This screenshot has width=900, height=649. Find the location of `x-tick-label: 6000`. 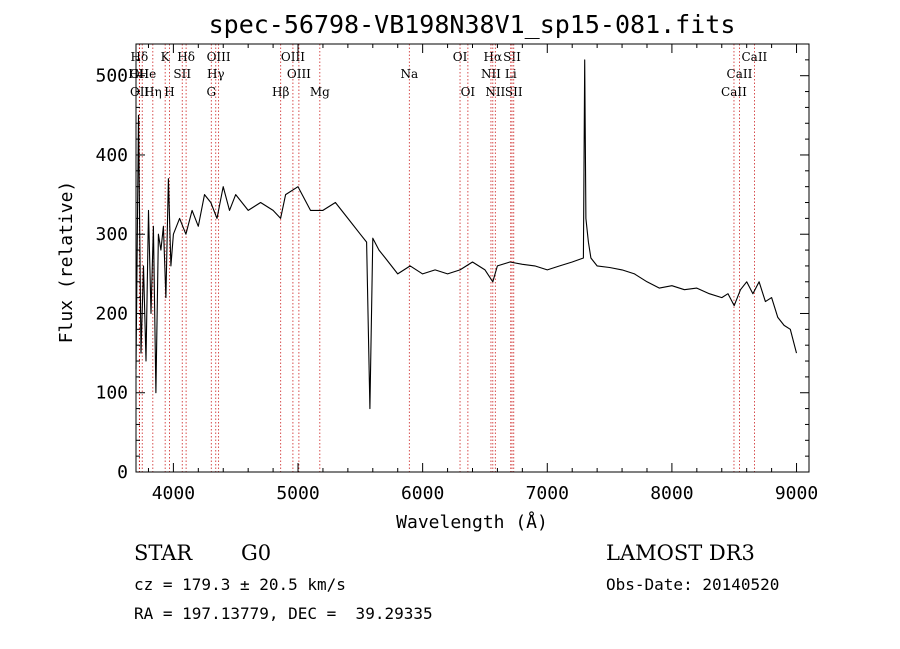

x-tick-label: 6000 is located at coordinates (422, 493).